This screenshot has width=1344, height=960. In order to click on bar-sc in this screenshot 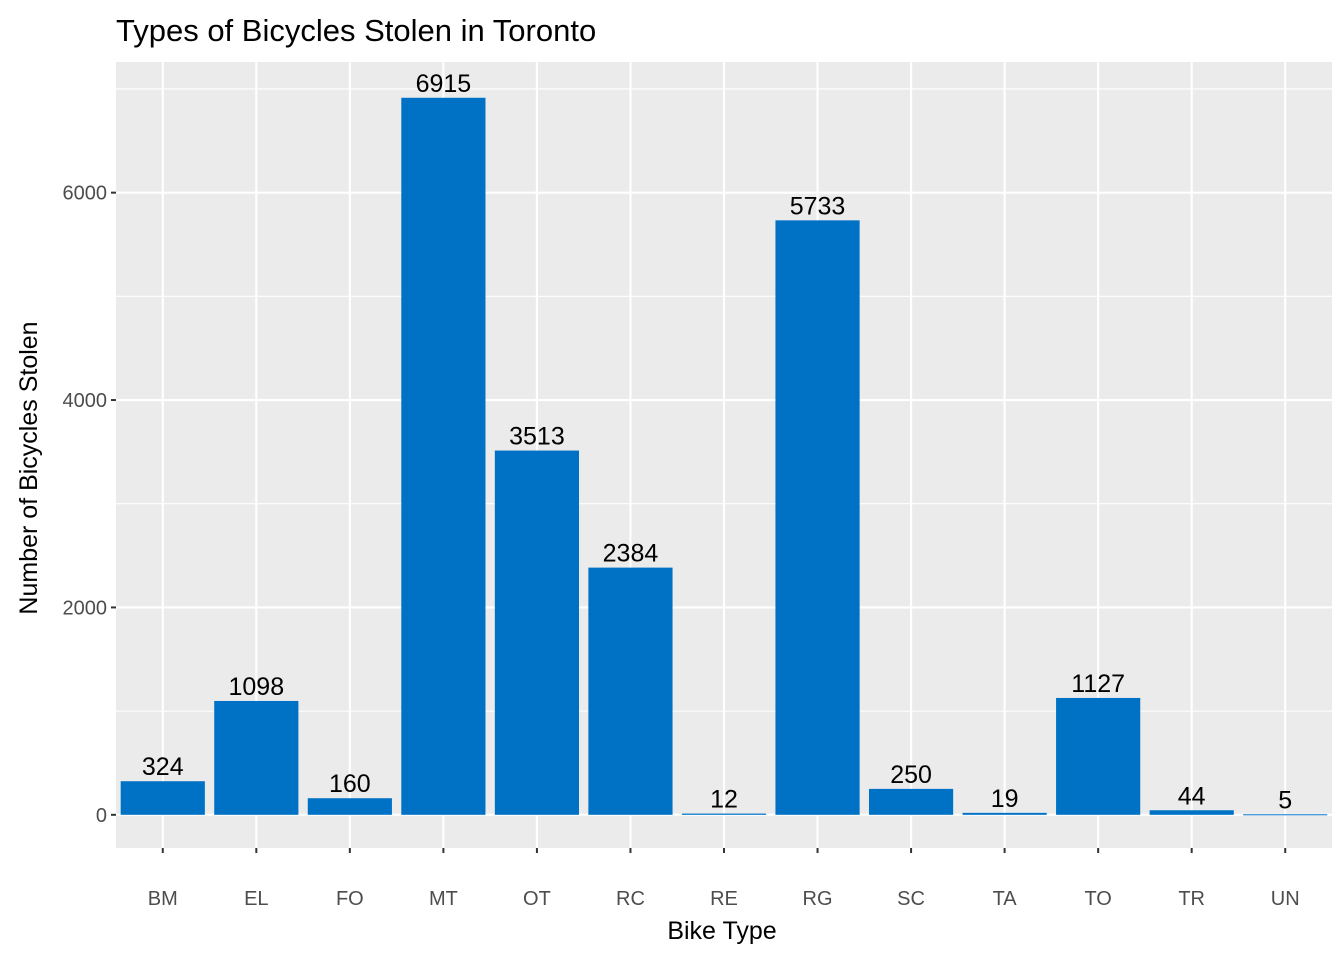, I will do `click(911, 801)`.